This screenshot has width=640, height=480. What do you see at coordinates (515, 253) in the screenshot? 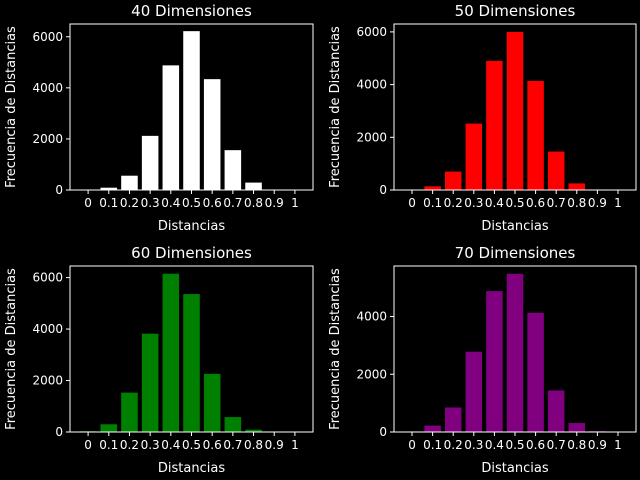
I see `chart-title: 70 Dimensiones` at bounding box center [515, 253].